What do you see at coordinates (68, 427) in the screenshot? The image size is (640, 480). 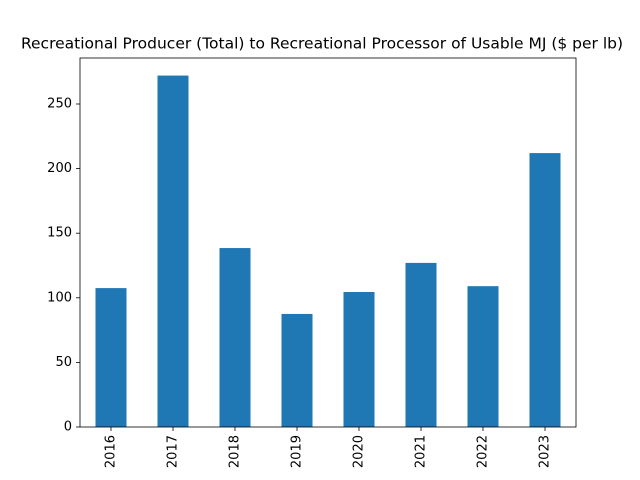 I see `y-tick-label: 0` at bounding box center [68, 427].